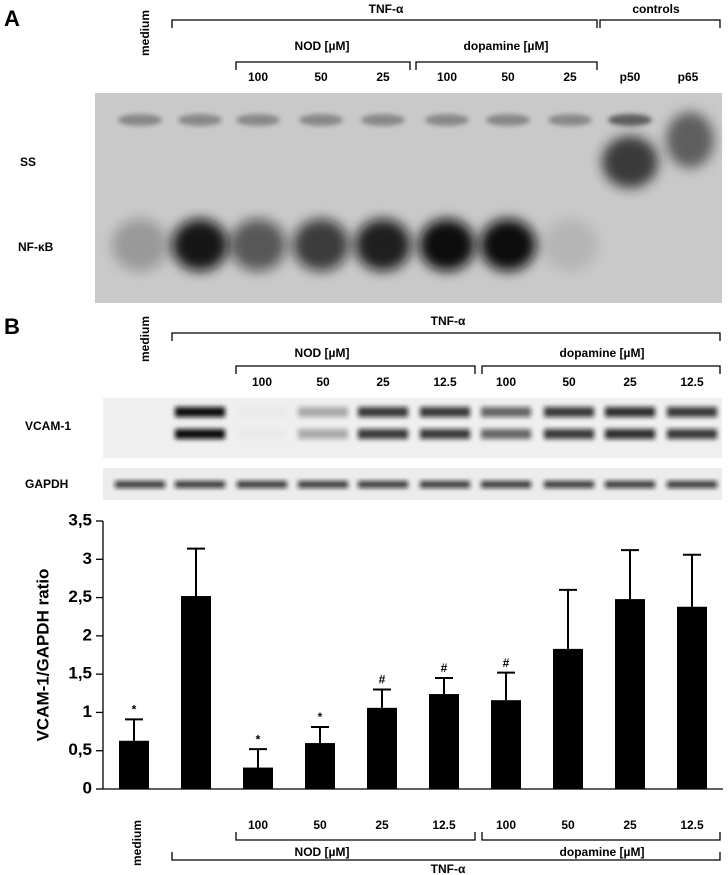  I want to click on x-tick-label: medium, so click(137, 843).